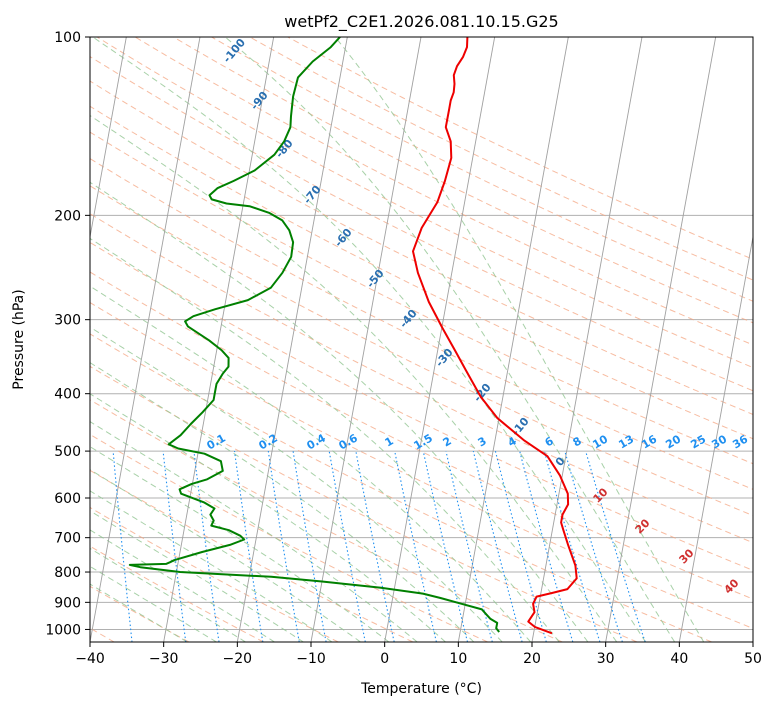  What do you see at coordinates (549, 441) in the screenshot?
I see `mixing-ratio-label: 6` at bounding box center [549, 441].